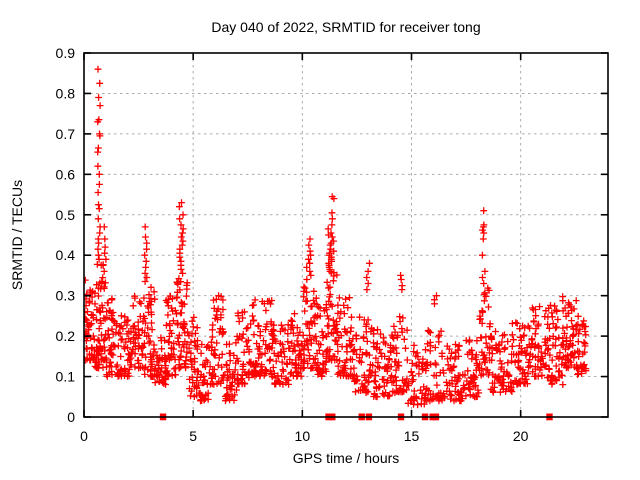 The width and height of the screenshot is (640, 480). I want to click on y-tick-label: 0.8, so click(66, 93).